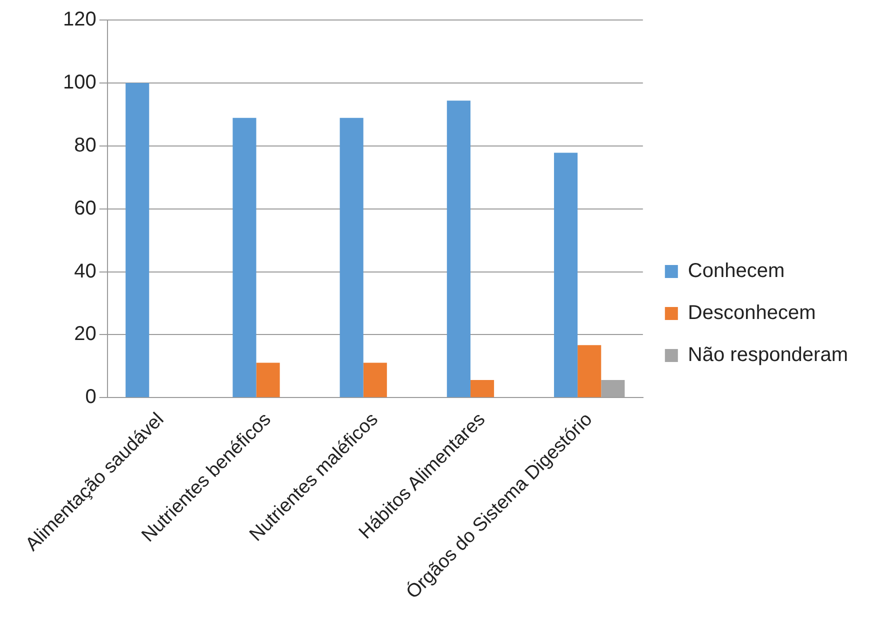 This screenshot has height=617, width=872. I want to click on legend-label: Conhecem, so click(736, 271).